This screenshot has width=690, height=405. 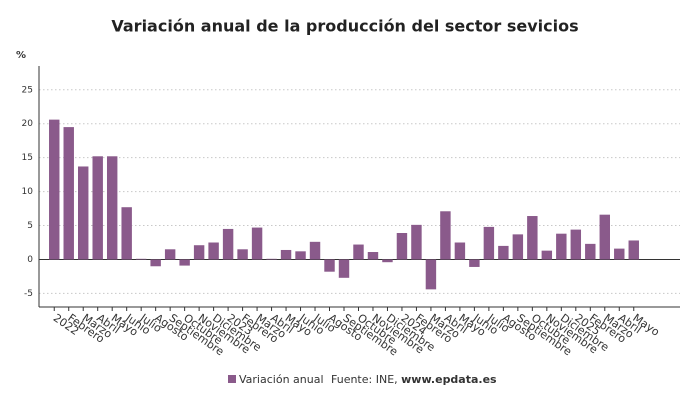 I want to click on legend-swatch, so click(x=232, y=379).